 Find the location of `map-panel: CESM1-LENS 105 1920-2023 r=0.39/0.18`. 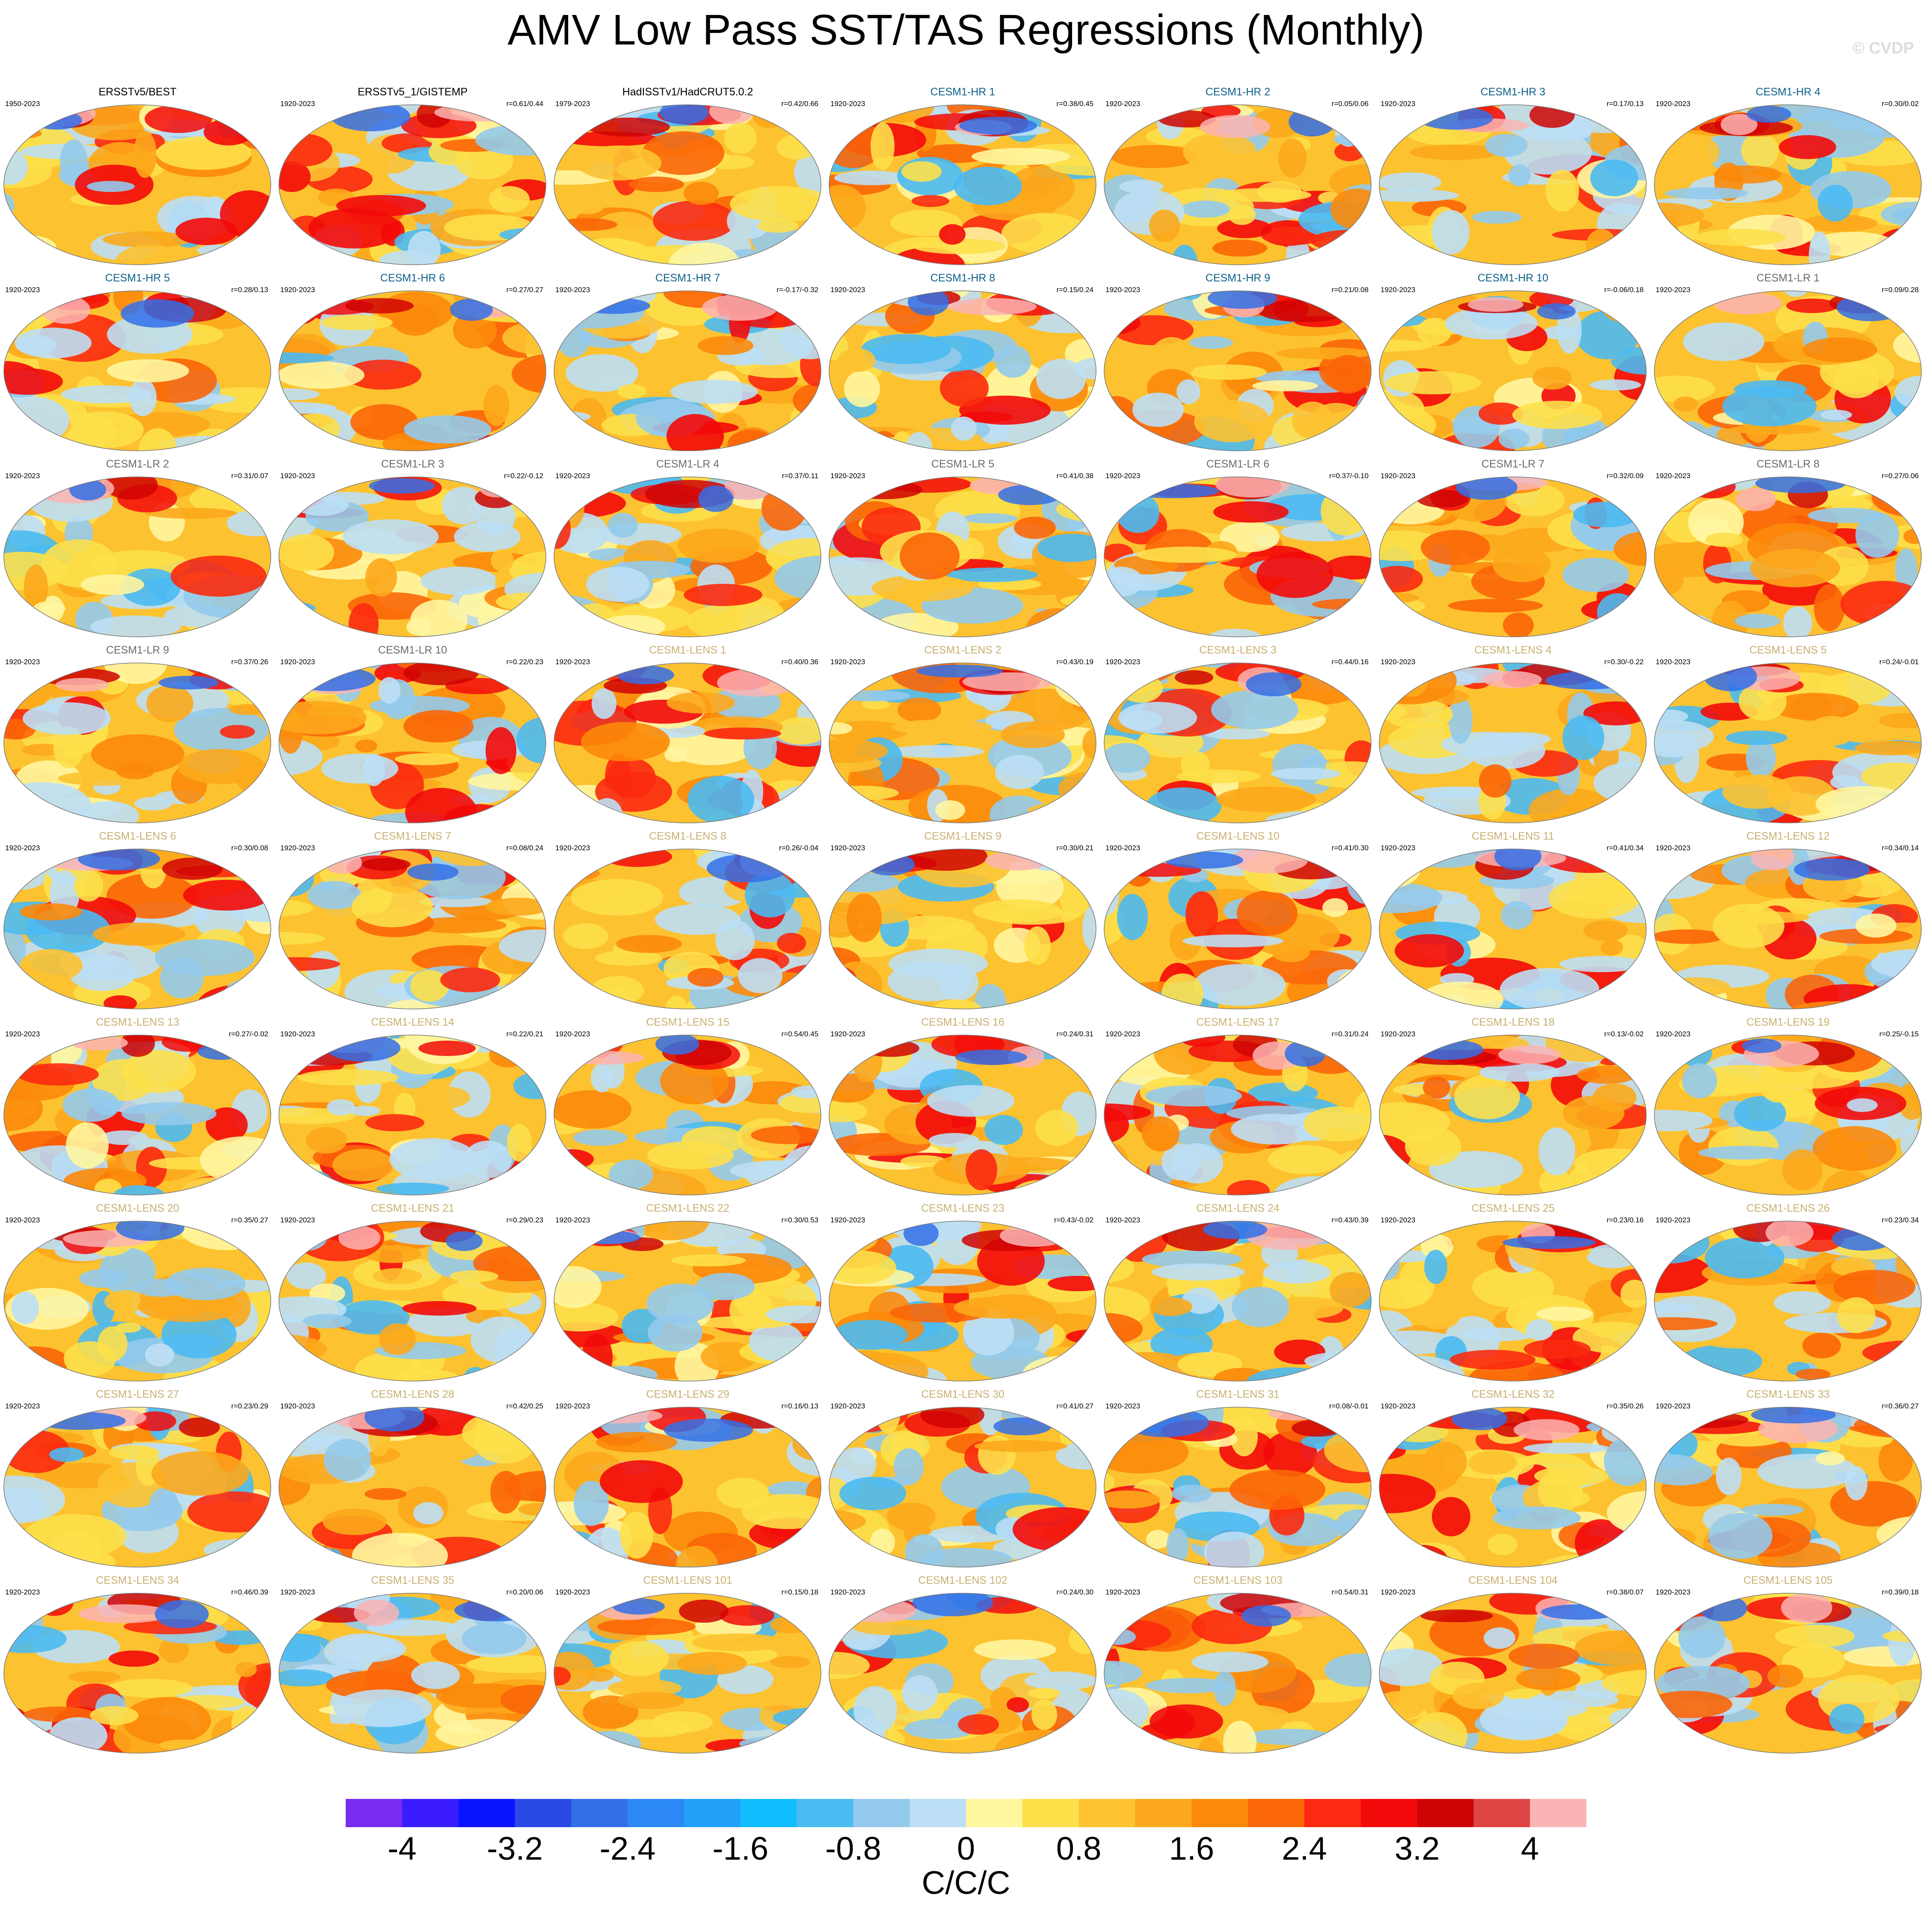

map-panel: CESM1-LENS 105 1920-2023 r=0.39/0.18 is located at coordinates (1788, 1665).